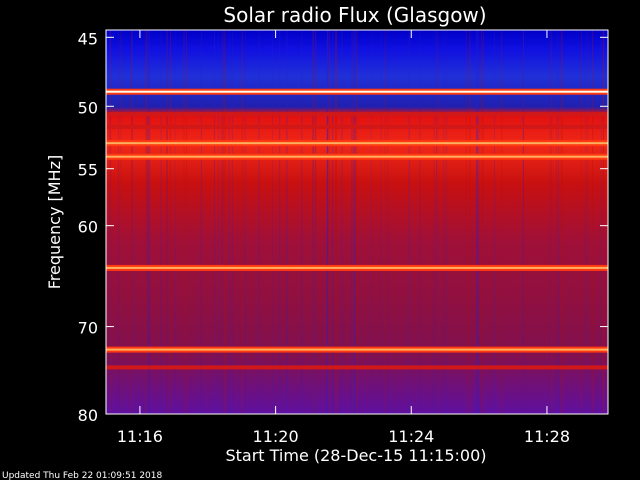 This screenshot has height=480, width=640. Describe the element at coordinates (88, 107) in the screenshot. I see `y-tick-label: 50` at that location.